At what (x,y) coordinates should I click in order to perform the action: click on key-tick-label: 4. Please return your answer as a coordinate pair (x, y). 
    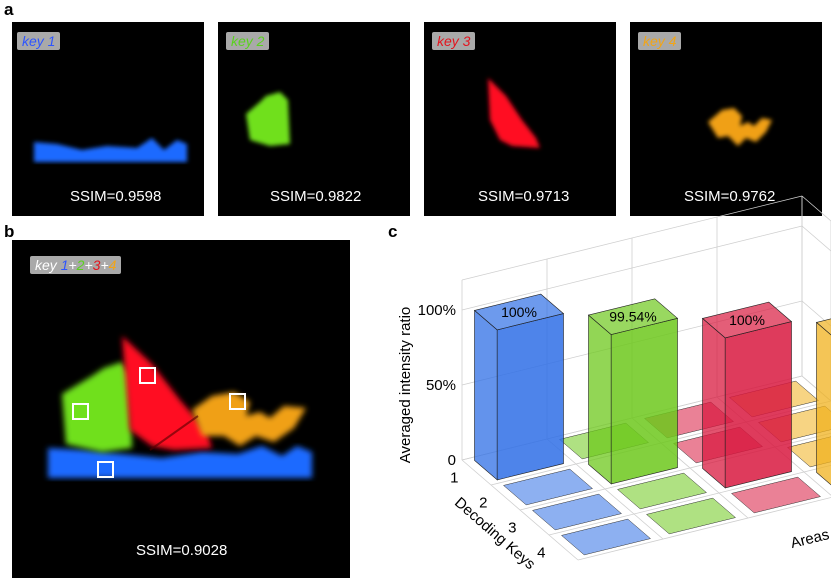
    Looking at the image, I should click on (541, 553).